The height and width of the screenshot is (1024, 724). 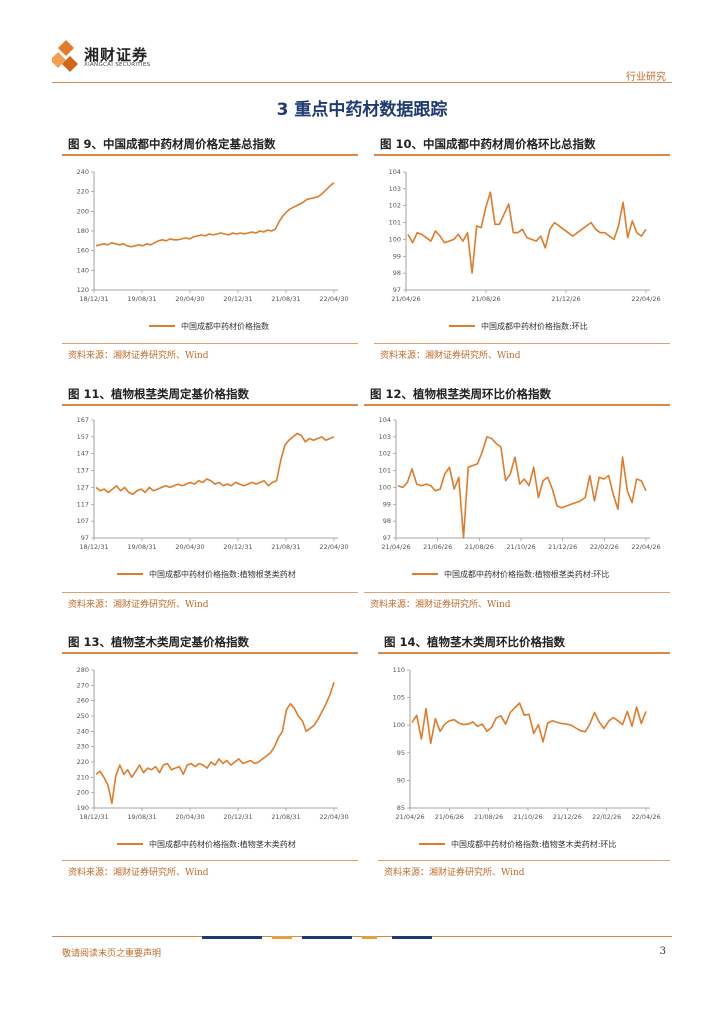 What do you see at coordinates (83, 471) in the screenshot?
I see `y-tick-label: 137` at bounding box center [83, 471].